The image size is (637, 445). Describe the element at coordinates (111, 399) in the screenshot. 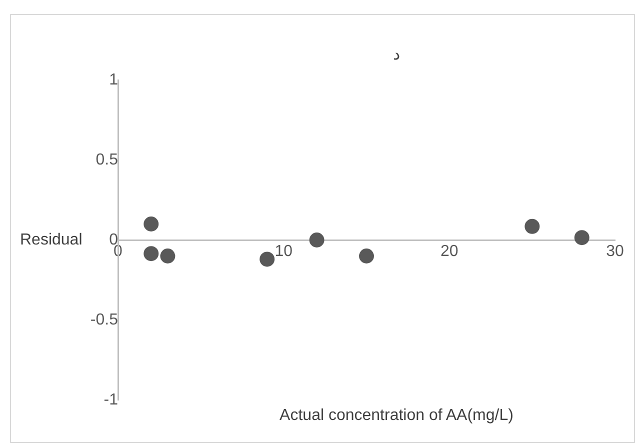

I see `y-tick-label: -1` at that location.